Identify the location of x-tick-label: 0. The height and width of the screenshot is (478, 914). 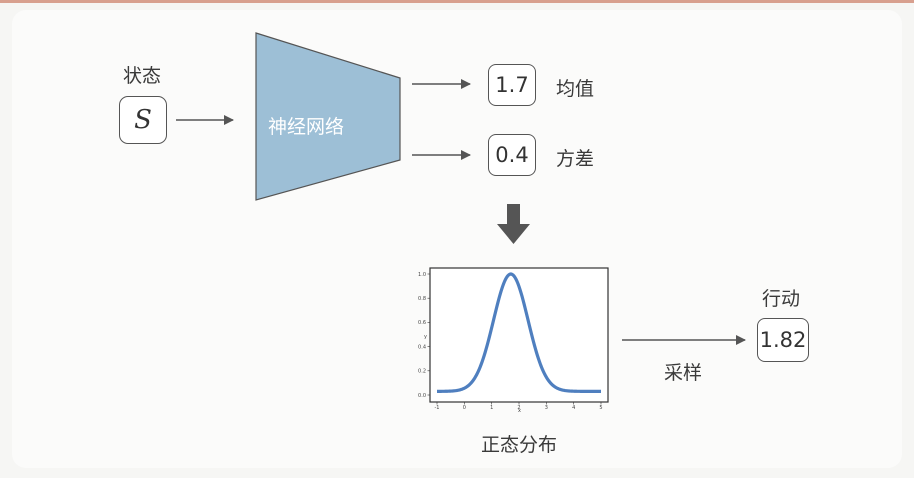
(464, 408).